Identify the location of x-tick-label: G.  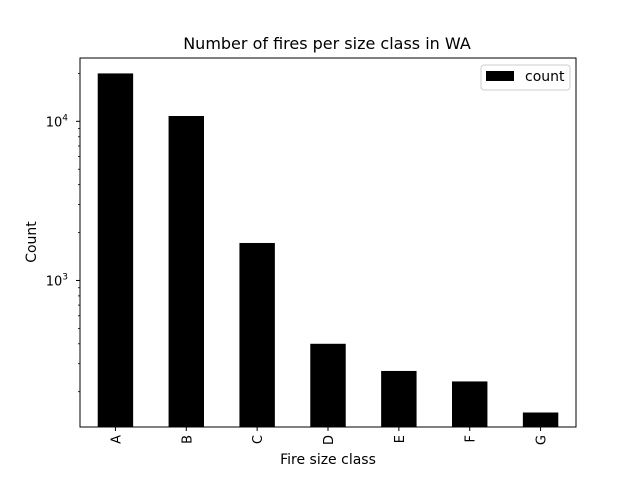
(542, 440).